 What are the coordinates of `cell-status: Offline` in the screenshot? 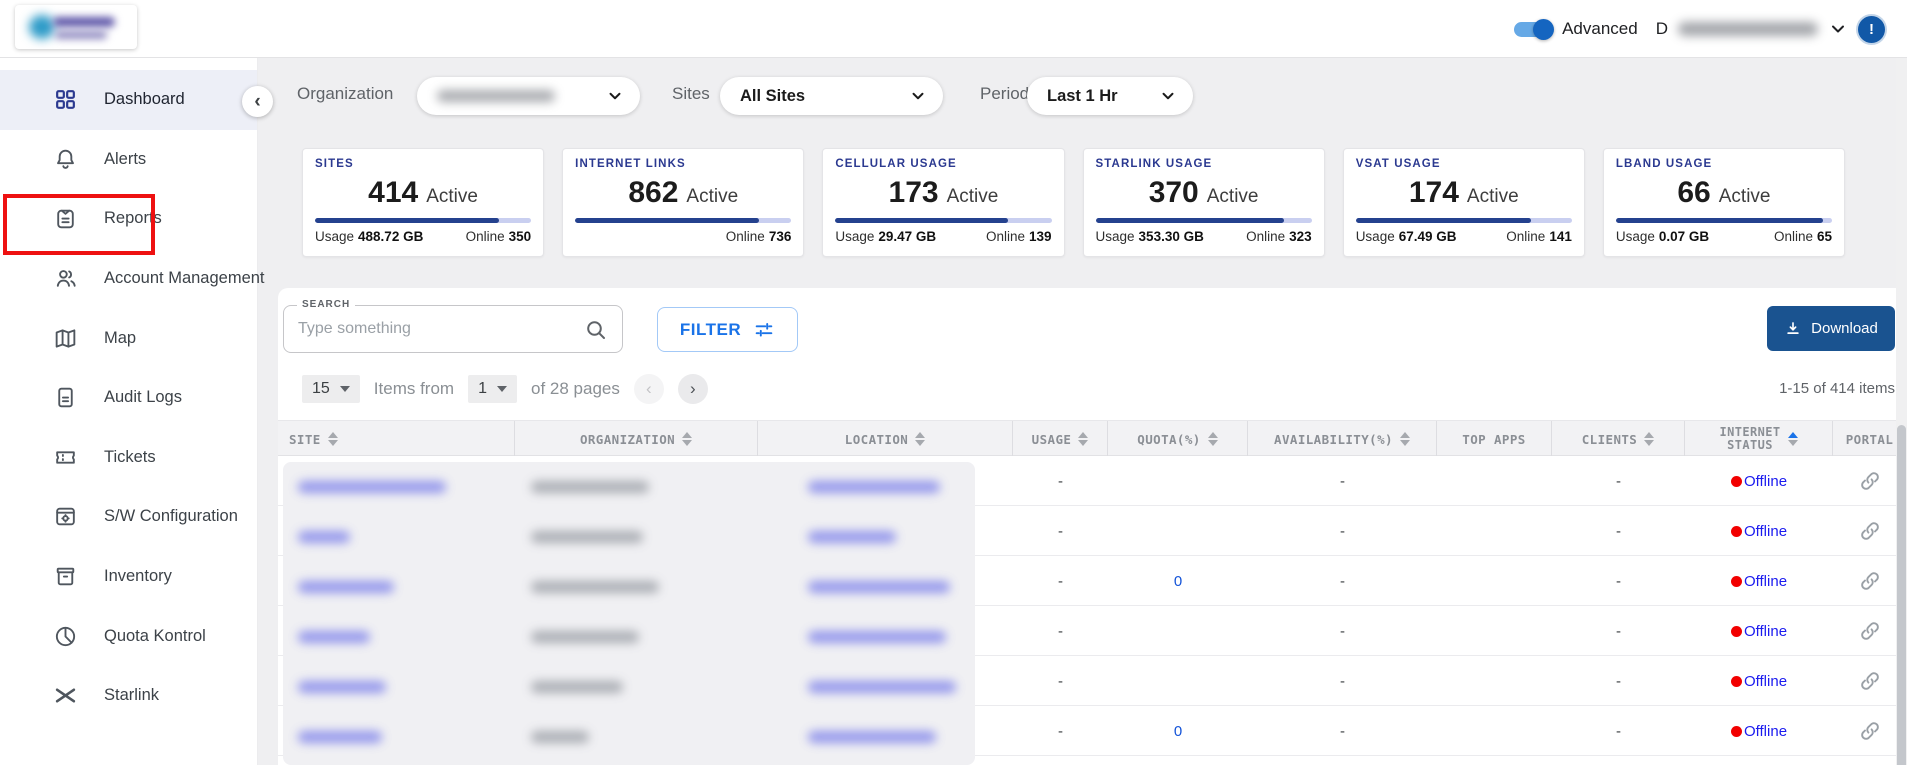 It's located at (1759, 731).